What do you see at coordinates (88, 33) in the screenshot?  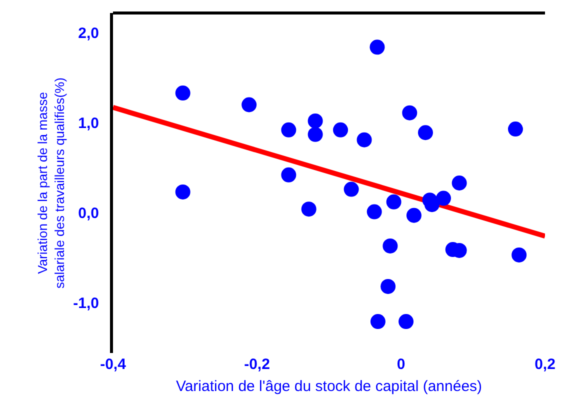 I see `y-tick-label: 2,0` at bounding box center [88, 33].